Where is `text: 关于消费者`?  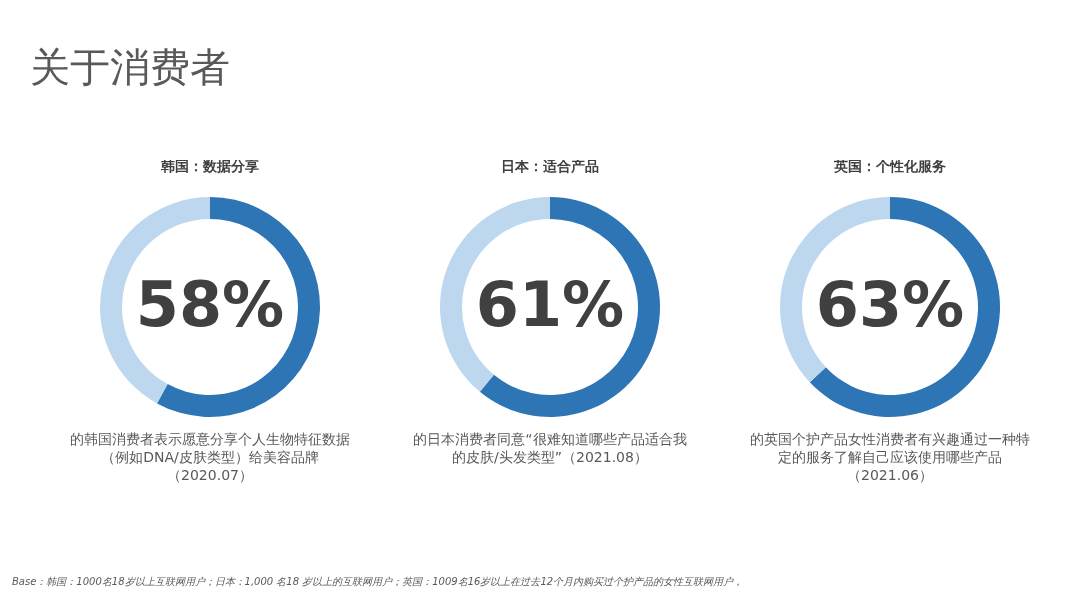
text: 关于消费者 is located at coordinates (130, 67).